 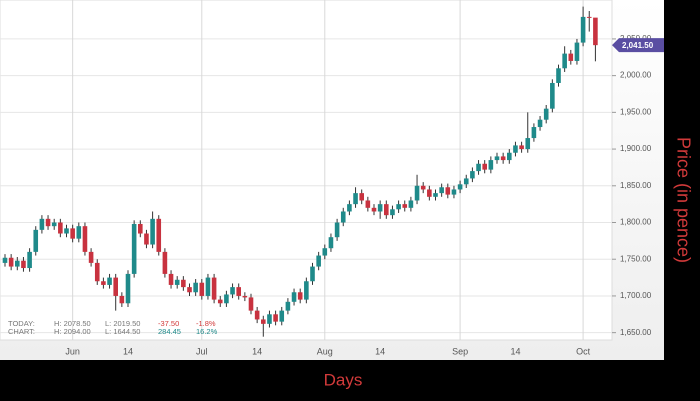 I want to click on x-axis-label: Days, so click(x=343, y=379).